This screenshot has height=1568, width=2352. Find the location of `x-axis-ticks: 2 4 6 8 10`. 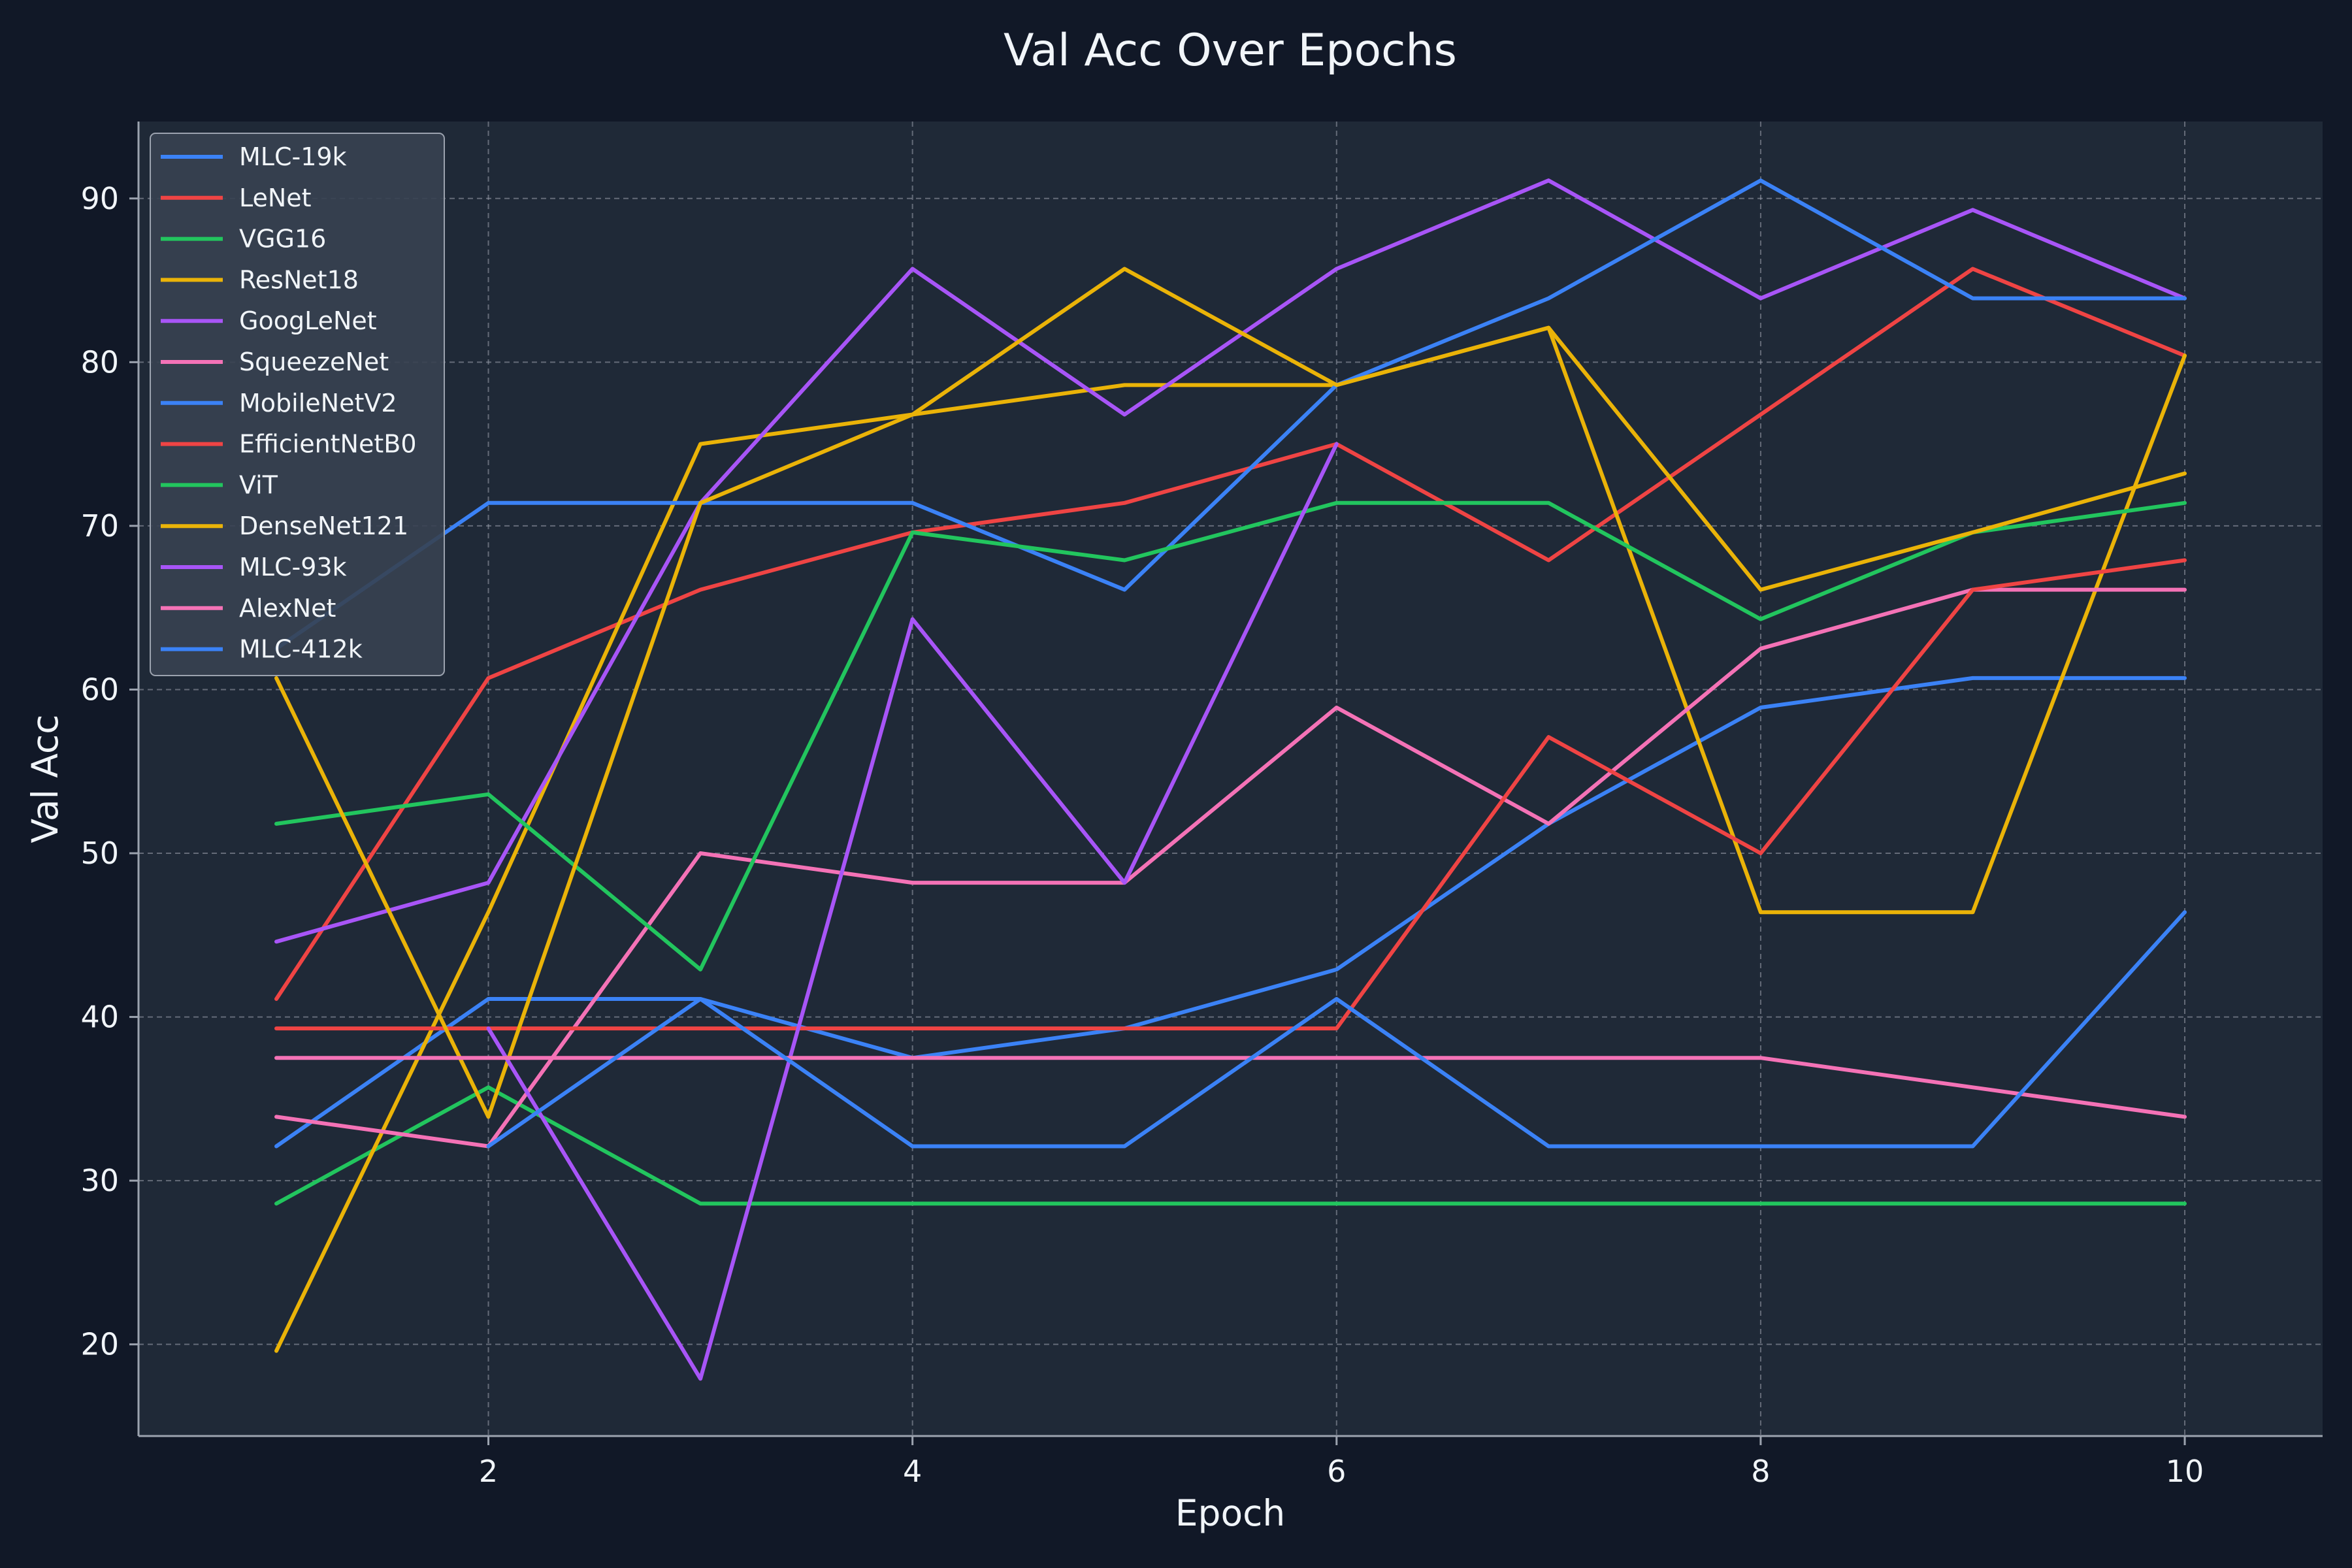

x-axis-ticks: 2 4 6 8 10 is located at coordinates (1341, 1462).